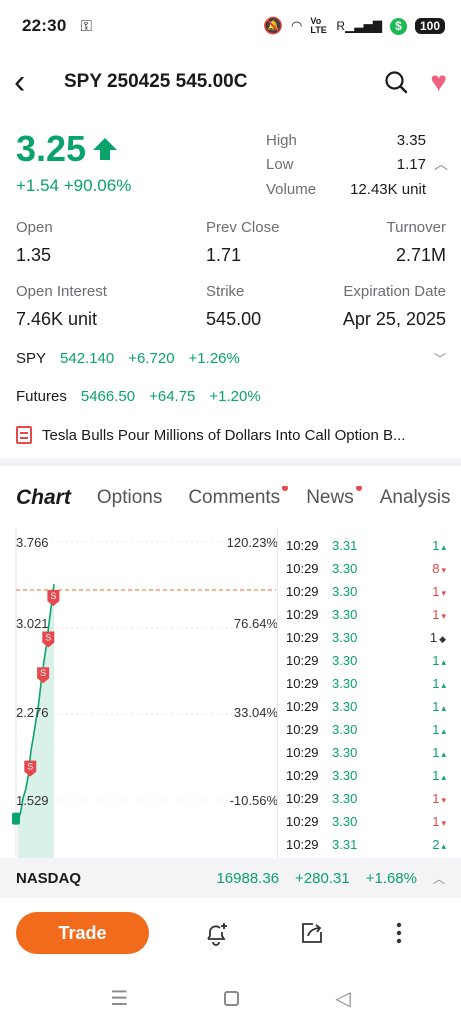 Image resolution: width=461 pixels, height=1024 pixels. What do you see at coordinates (231, 396) in the screenshot?
I see `futures-quote: Futures 5466.50 +64.75 +1.20%` at bounding box center [231, 396].